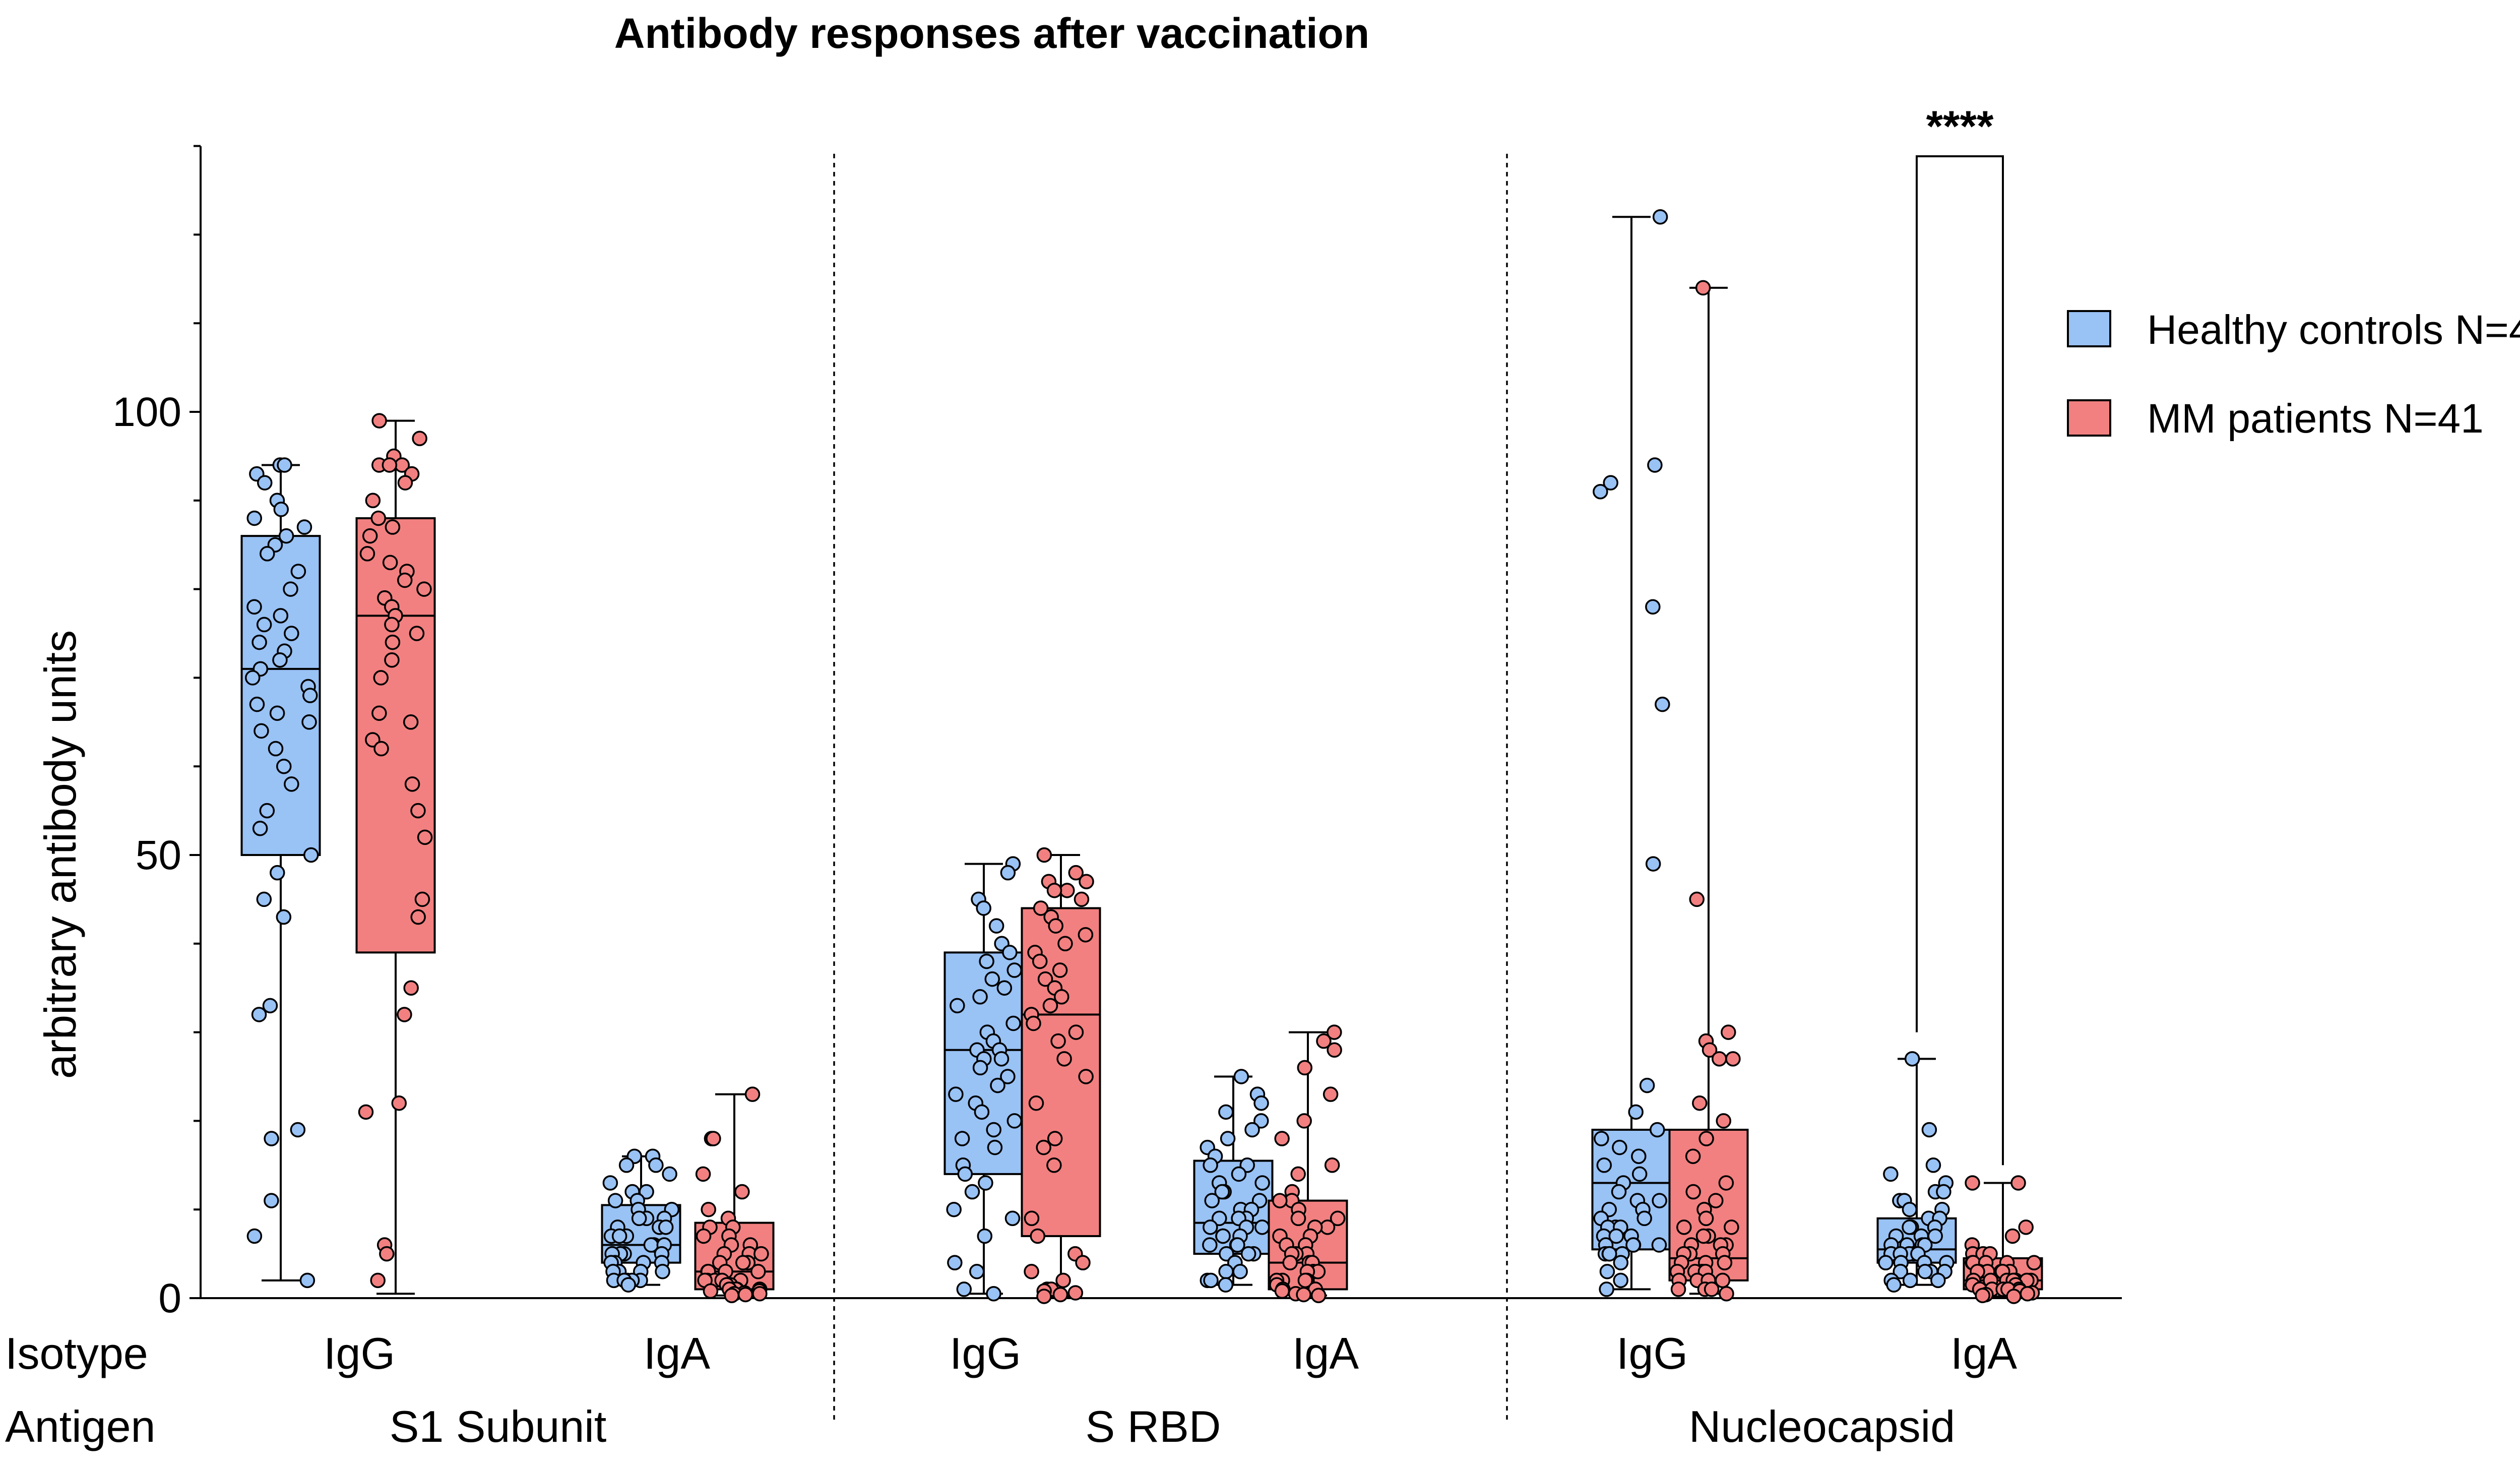 This screenshot has width=2520, height=1465. What do you see at coordinates (498, 1426) in the screenshot?
I see `antigen-label: S1 Subunit` at bounding box center [498, 1426].